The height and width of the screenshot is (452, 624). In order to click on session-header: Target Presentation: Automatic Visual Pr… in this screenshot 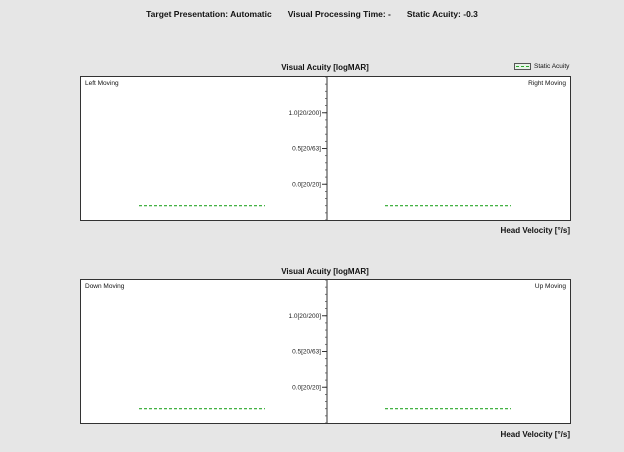, I will do `click(312, 14)`.